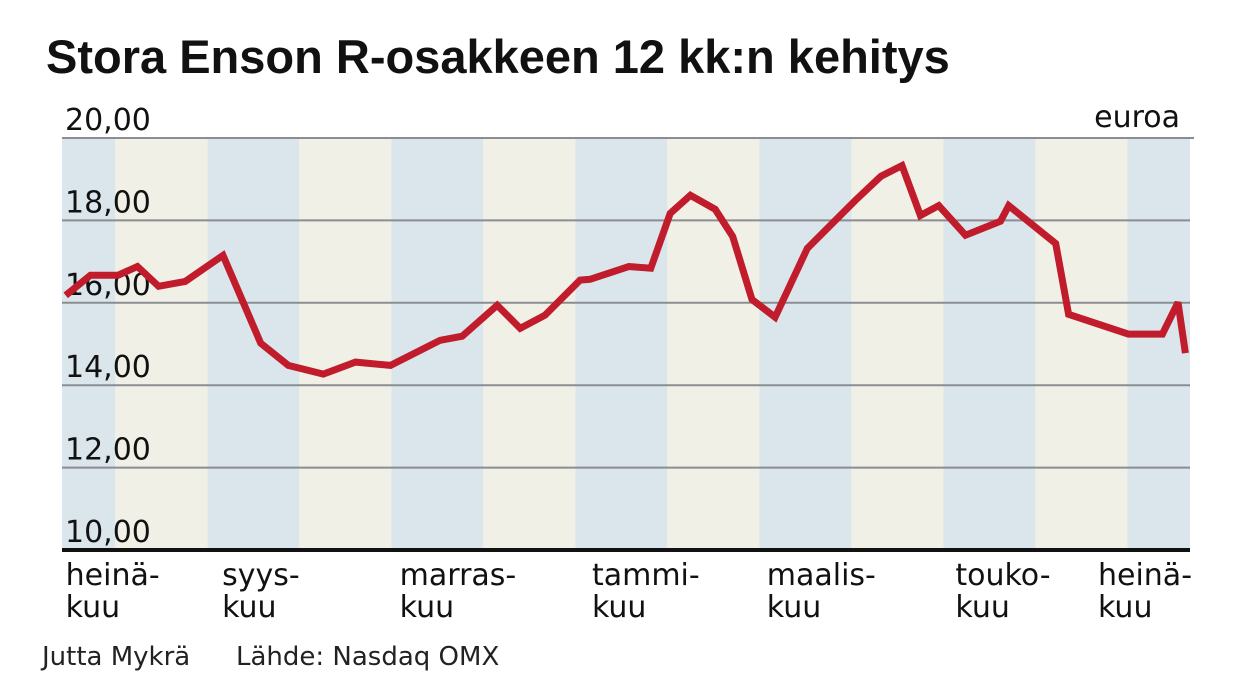 The image size is (1240, 700). Describe the element at coordinates (1002, 575) in the screenshot. I see `x-tick-label-line1: touko-` at that location.